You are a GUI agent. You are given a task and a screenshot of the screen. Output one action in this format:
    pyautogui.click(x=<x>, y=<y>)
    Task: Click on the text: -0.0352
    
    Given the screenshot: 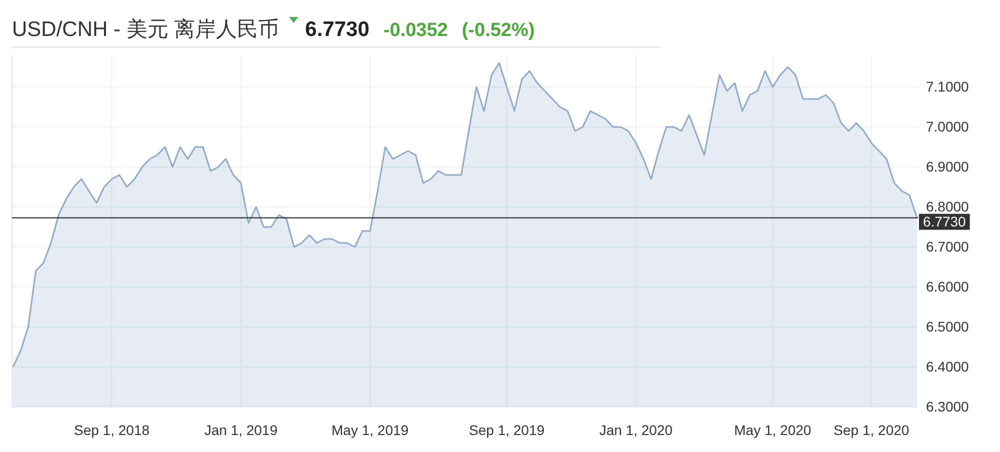 What is the action you would take?
    pyautogui.click(x=415, y=30)
    